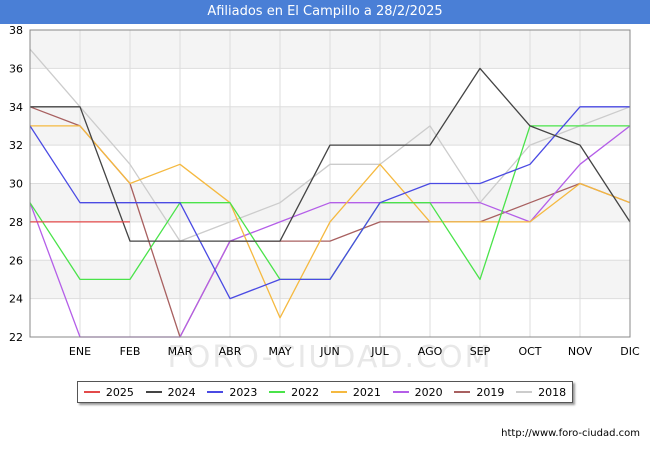 The image size is (650, 450). I want to click on y-tick-label: 36, so click(16, 68).